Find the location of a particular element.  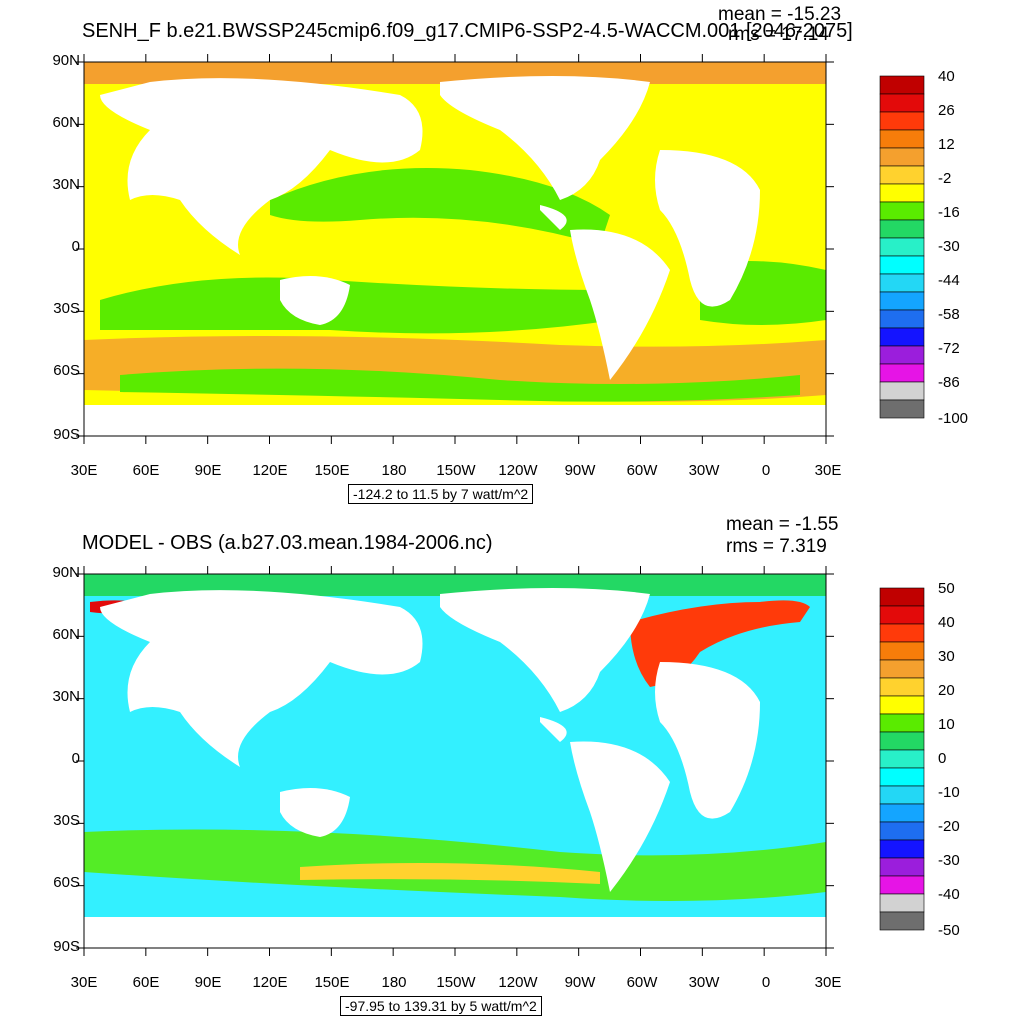

top-lat-tick: 90N is located at coordinates (66, 60).